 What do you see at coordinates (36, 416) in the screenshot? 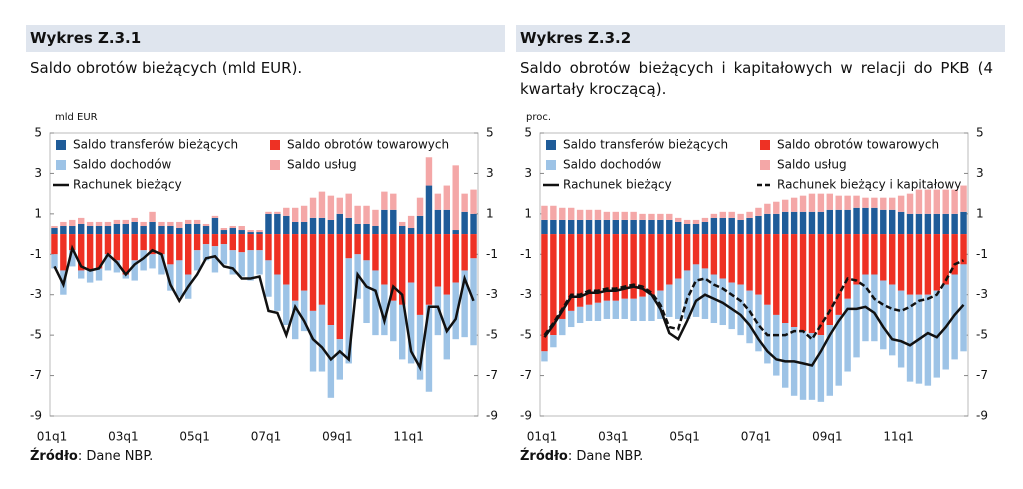
I see `y-tick-label: -9` at bounding box center [36, 416].